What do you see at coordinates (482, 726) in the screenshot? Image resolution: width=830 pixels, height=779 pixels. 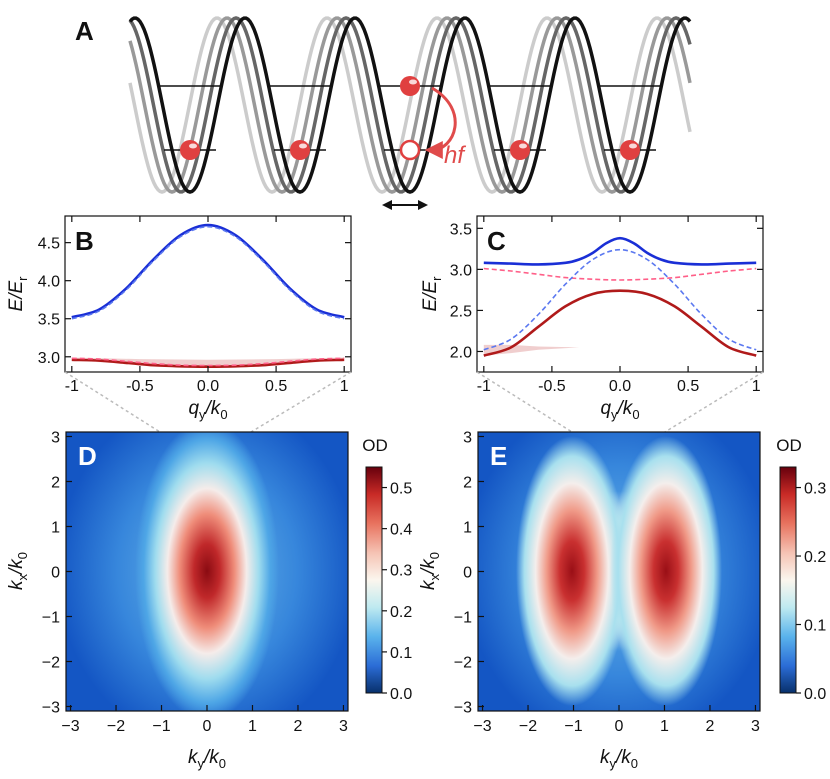 I see `e-xtick-label: −3` at bounding box center [482, 726].